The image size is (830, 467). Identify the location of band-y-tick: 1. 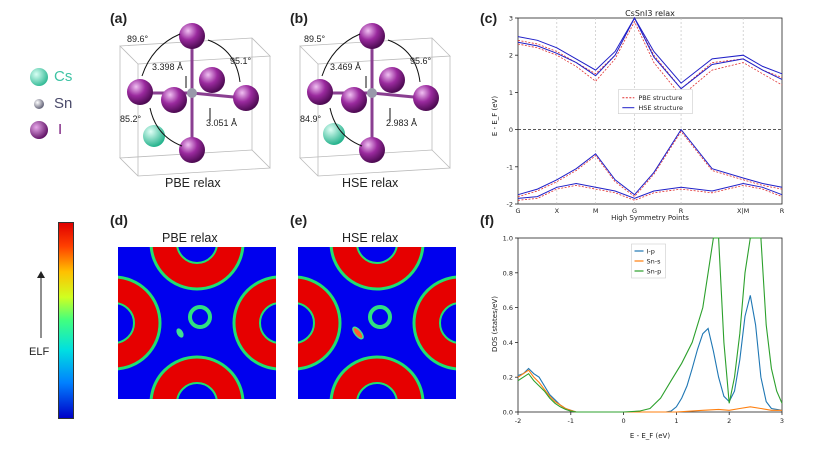
(511, 93).